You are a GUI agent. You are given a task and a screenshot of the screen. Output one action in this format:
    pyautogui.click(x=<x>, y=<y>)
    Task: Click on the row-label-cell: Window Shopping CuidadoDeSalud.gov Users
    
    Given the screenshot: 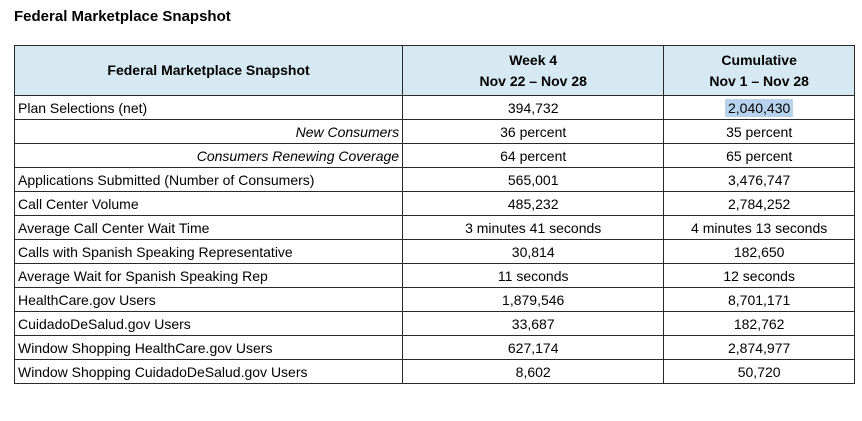 What is the action you would take?
    pyautogui.click(x=208, y=371)
    